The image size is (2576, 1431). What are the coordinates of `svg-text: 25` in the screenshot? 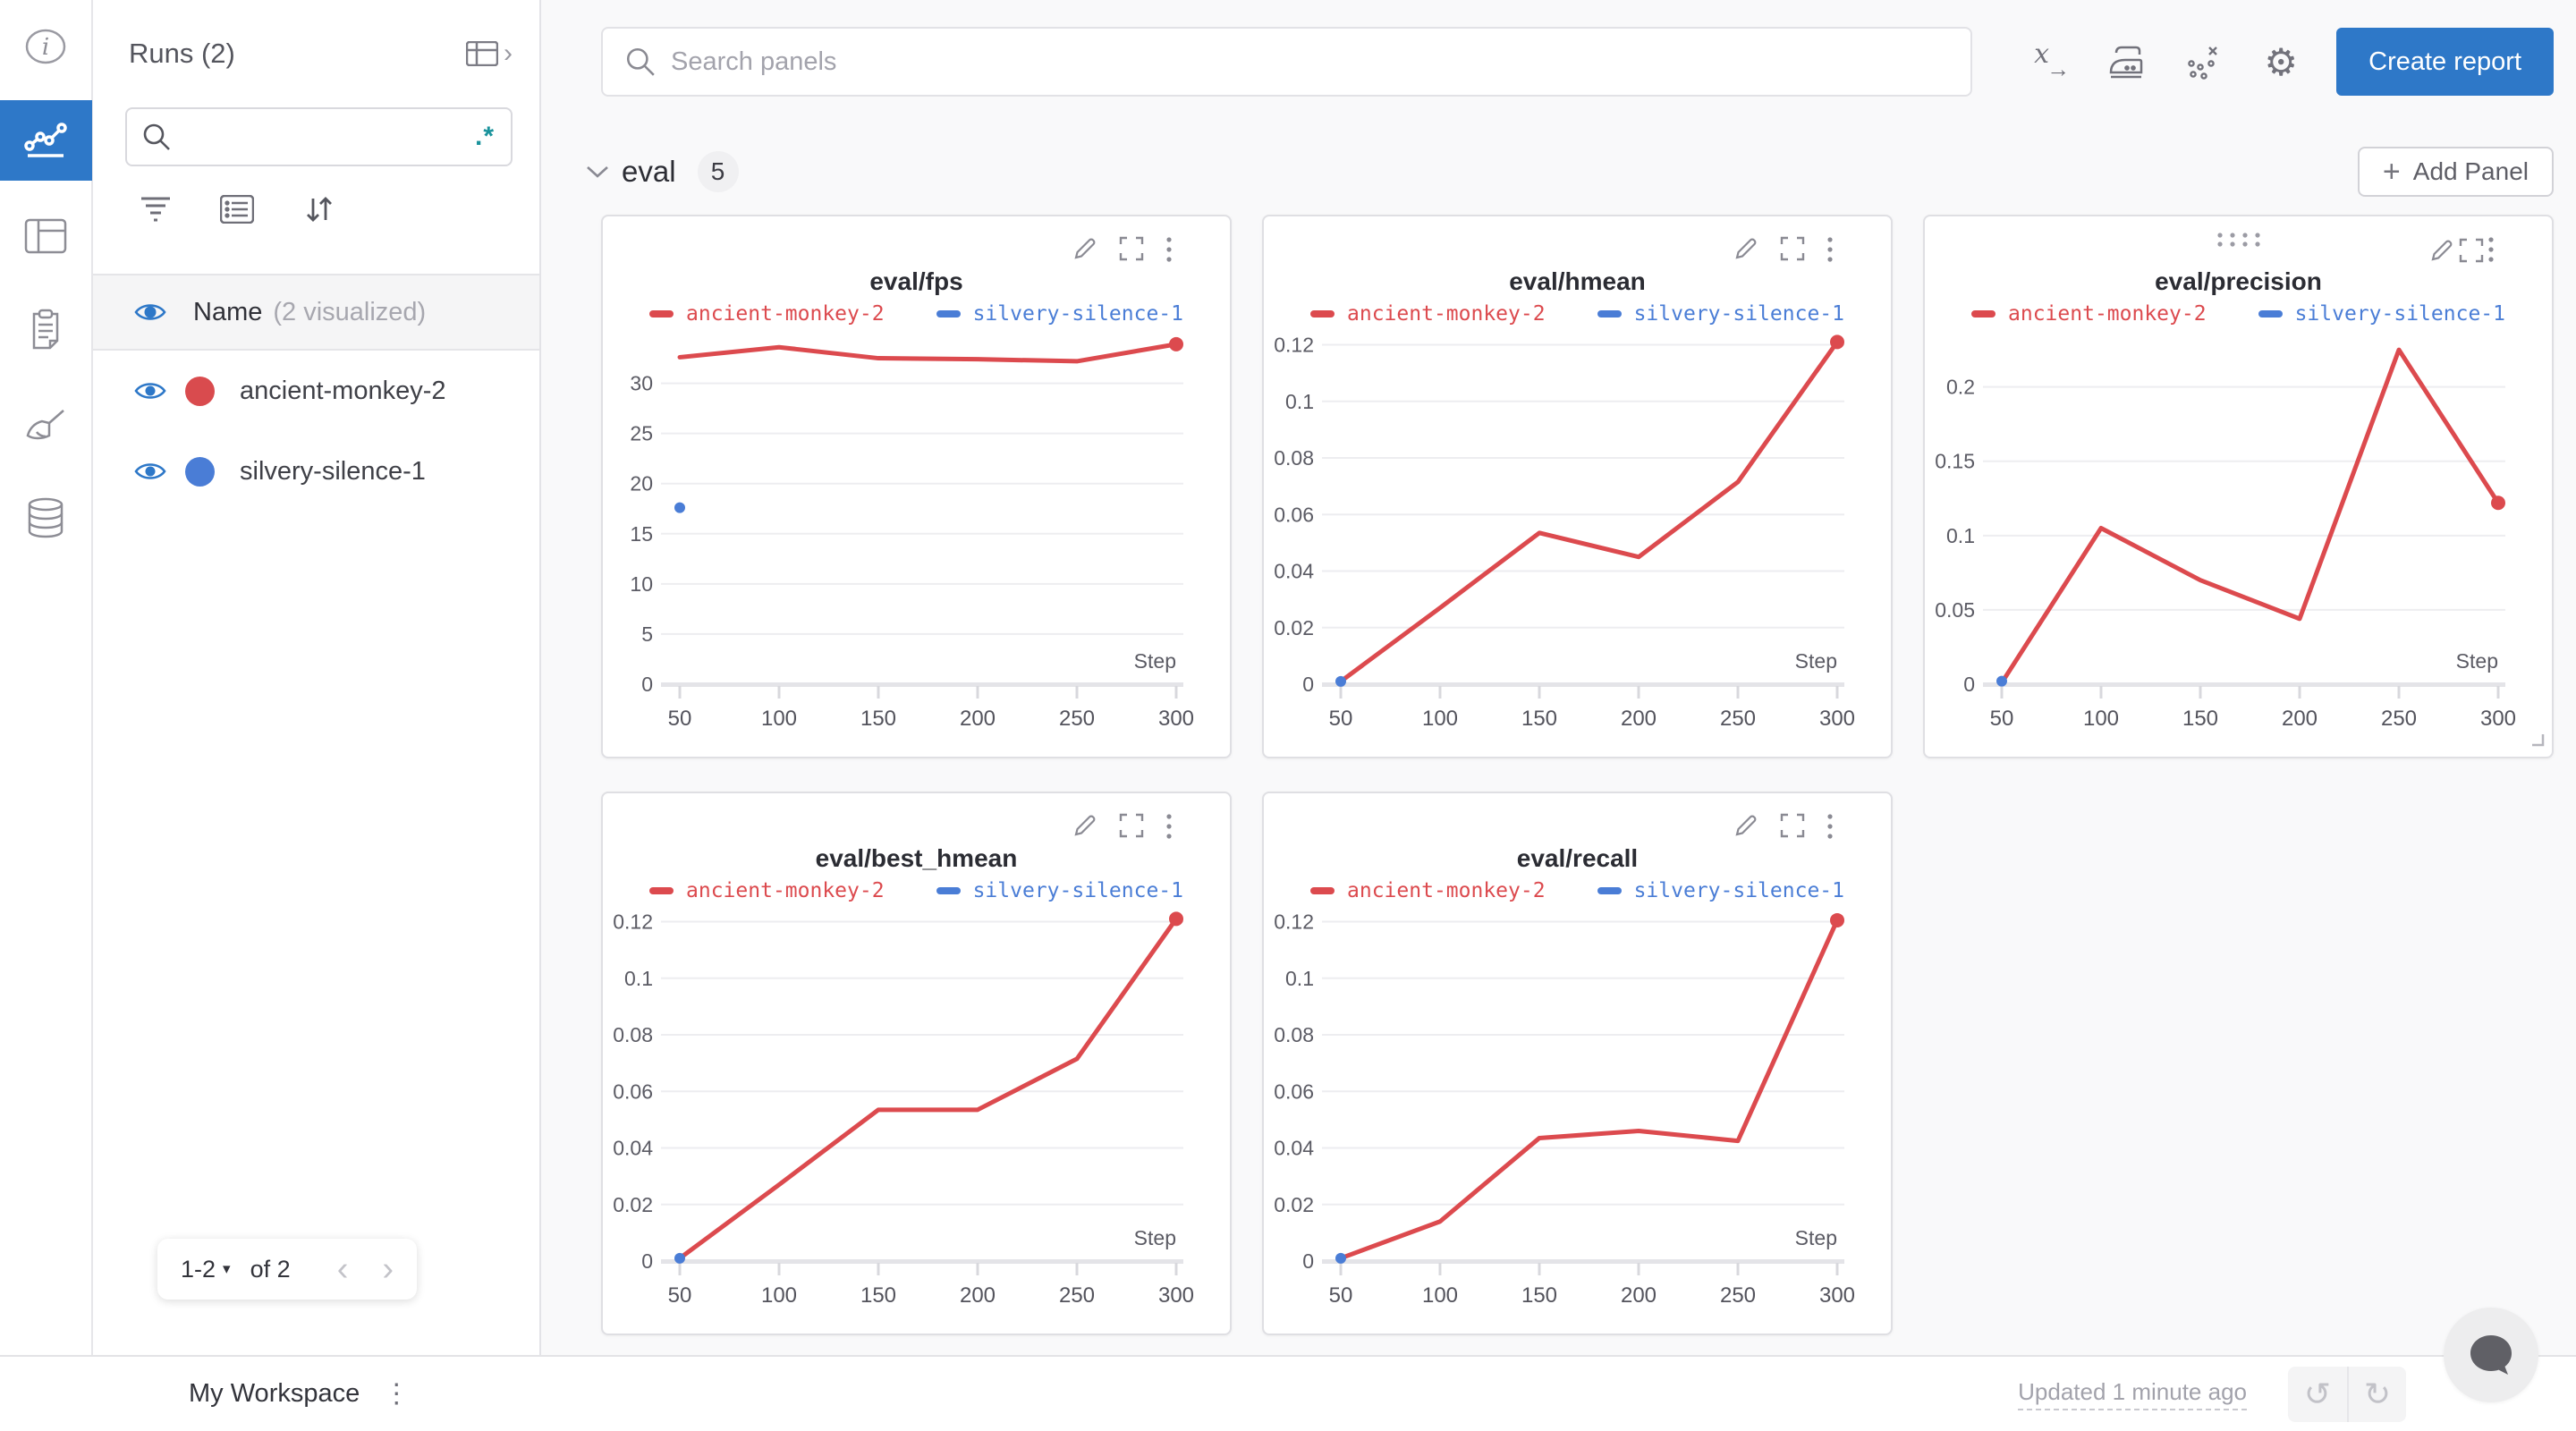 It's located at (641, 434).